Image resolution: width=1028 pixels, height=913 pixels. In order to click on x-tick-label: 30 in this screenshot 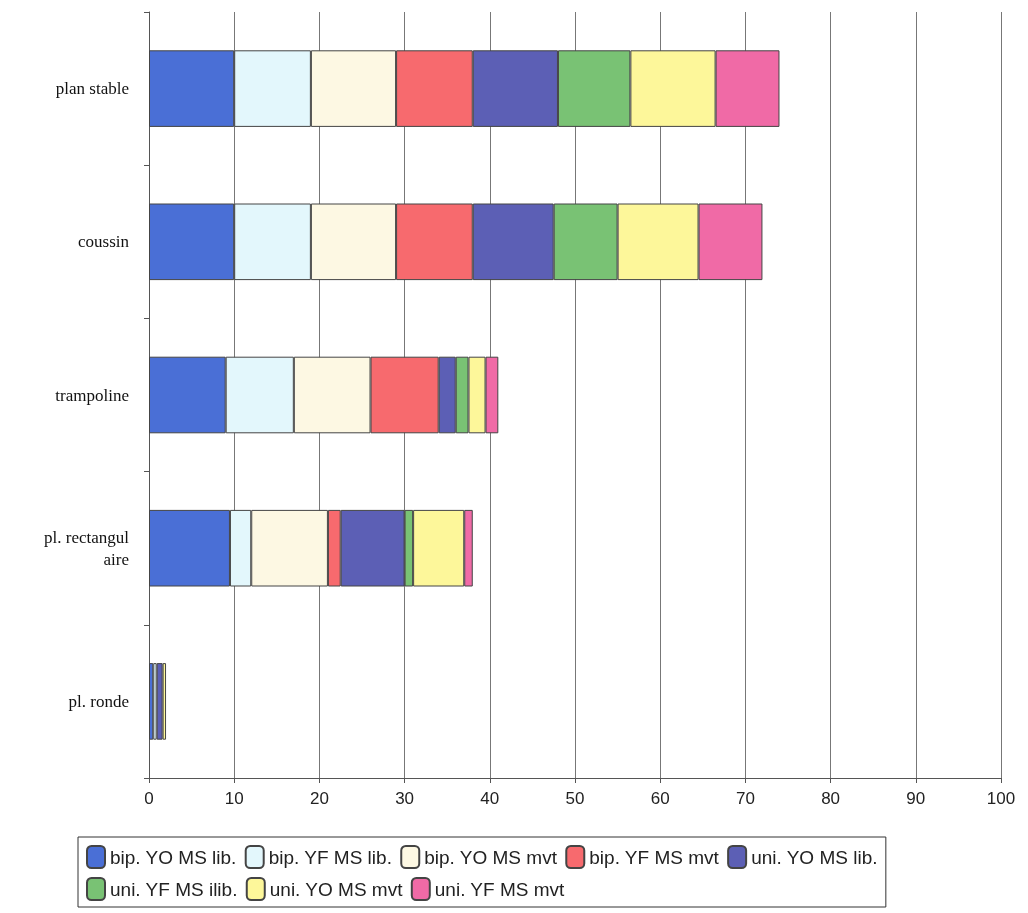, I will do `click(405, 798)`.